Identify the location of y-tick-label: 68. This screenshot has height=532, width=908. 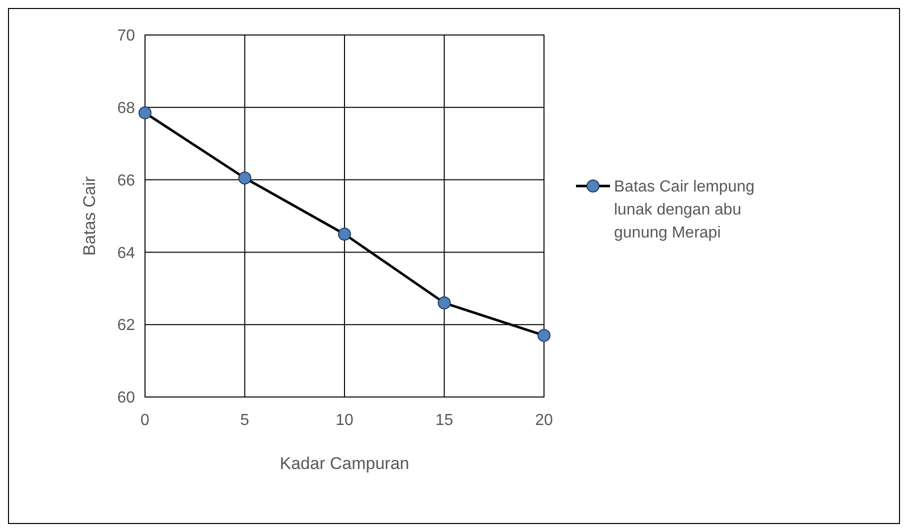
(126, 108).